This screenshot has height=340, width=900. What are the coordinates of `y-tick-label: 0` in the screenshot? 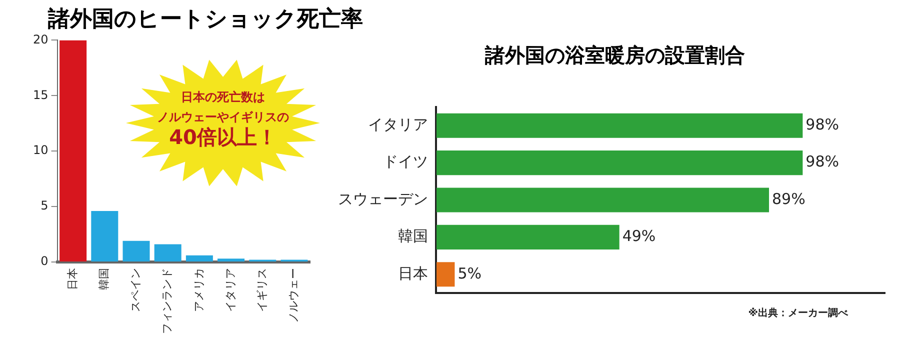 It's located at (44, 261).